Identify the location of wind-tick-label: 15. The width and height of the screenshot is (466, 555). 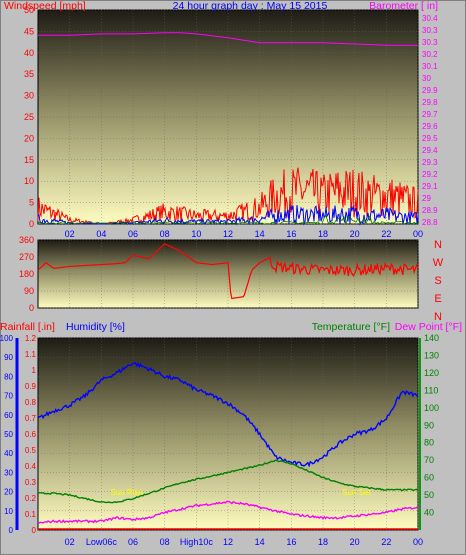
(29, 160).